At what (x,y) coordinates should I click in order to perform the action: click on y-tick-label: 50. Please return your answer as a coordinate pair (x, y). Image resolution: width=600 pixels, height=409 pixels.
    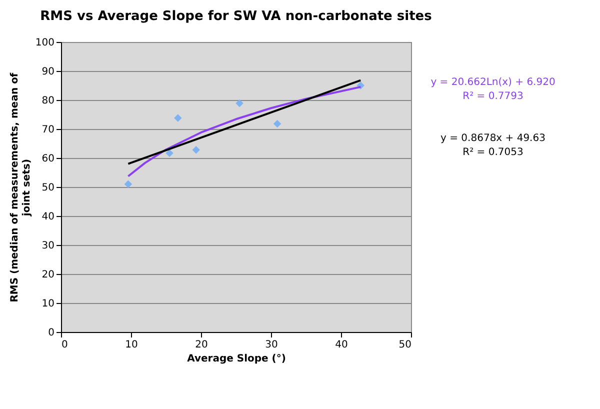
    Looking at the image, I should click on (48, 188).